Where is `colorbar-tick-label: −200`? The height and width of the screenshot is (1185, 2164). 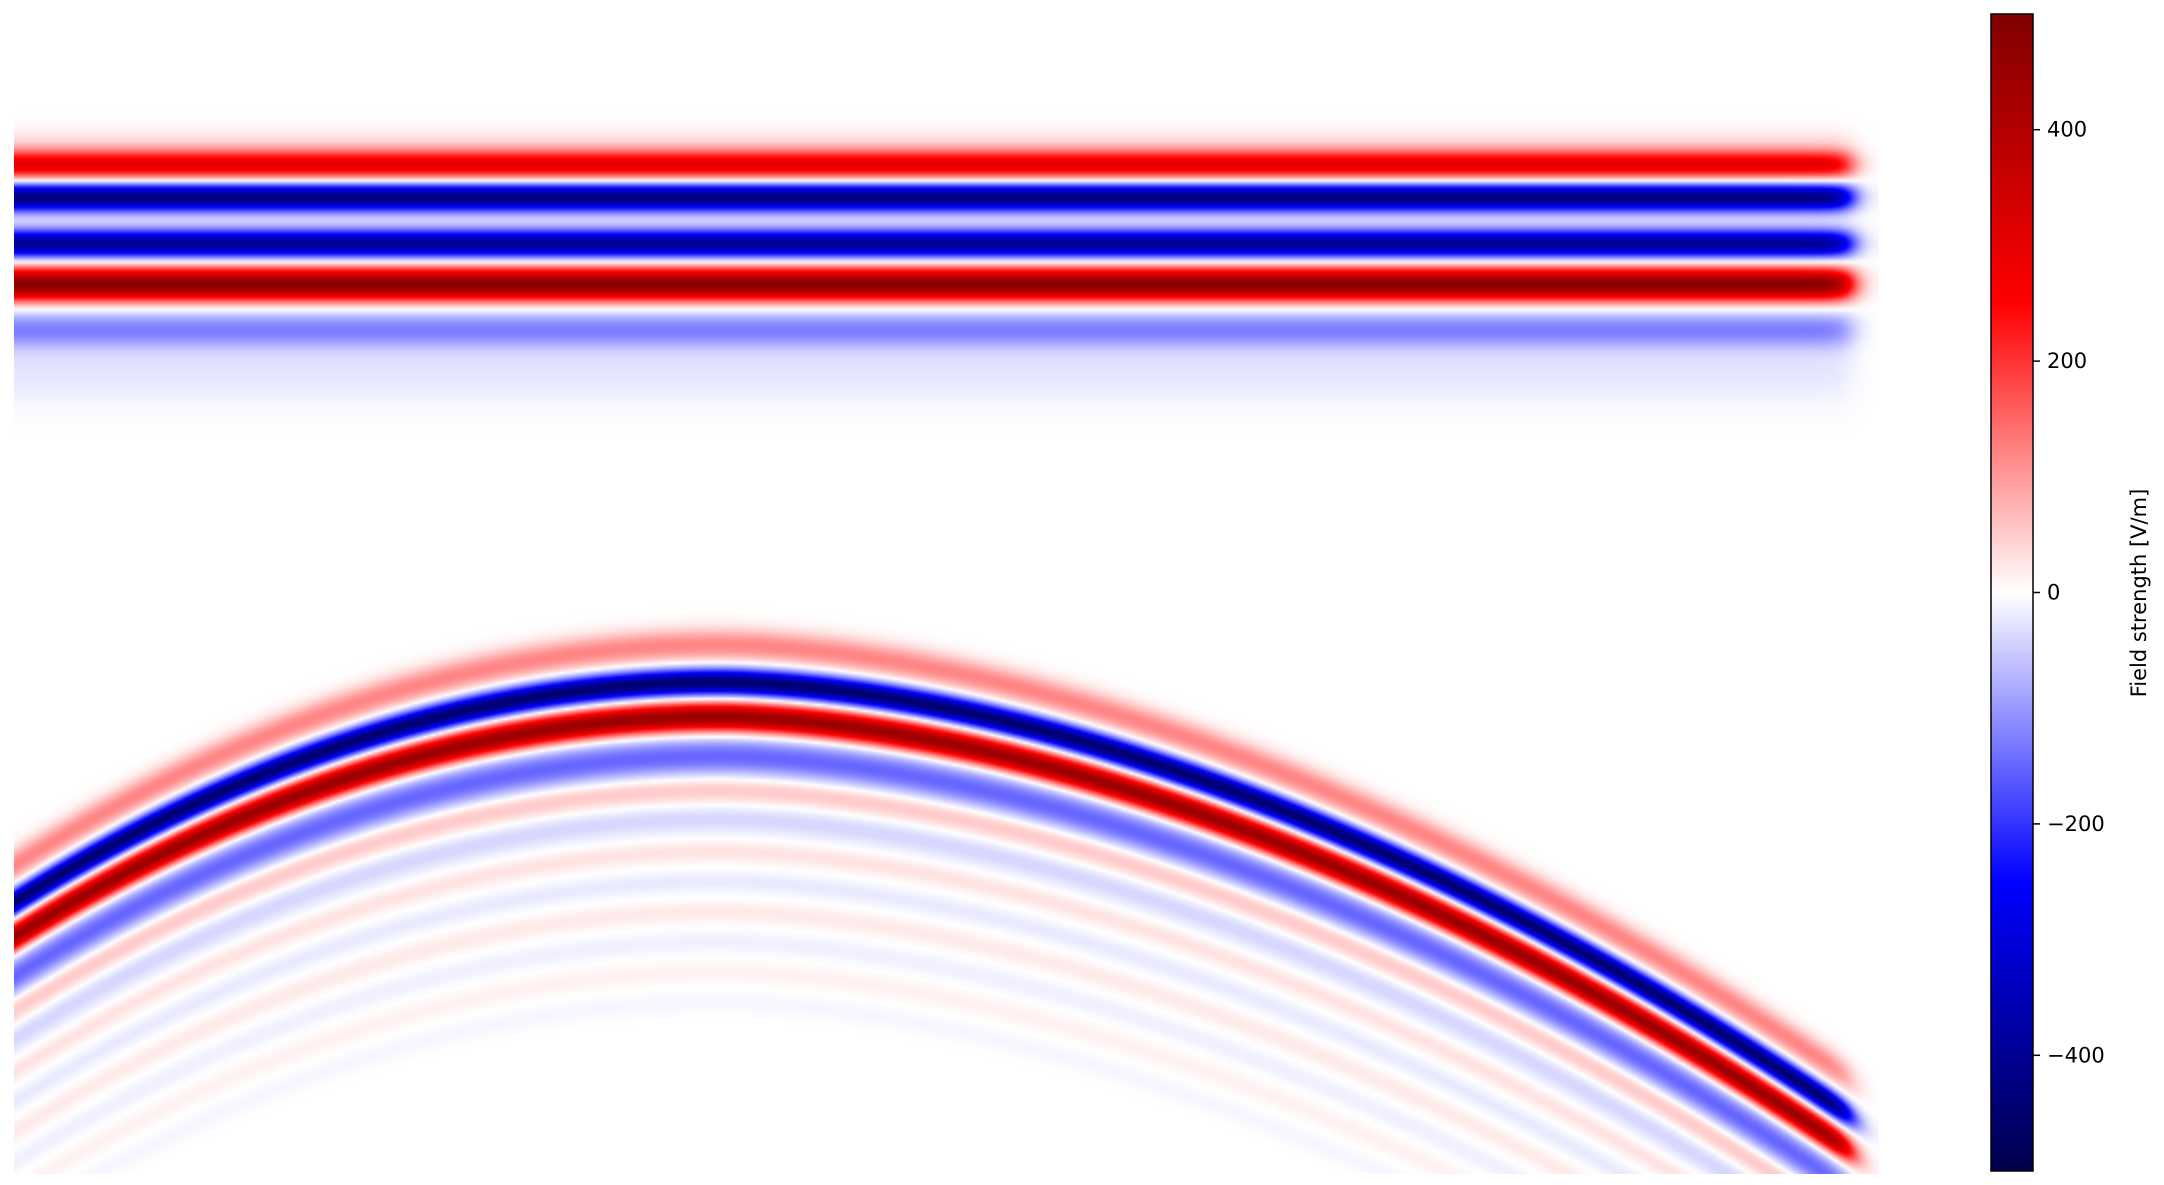
colorbar-tick-label: −200 is located at coordinates (2076, 824).